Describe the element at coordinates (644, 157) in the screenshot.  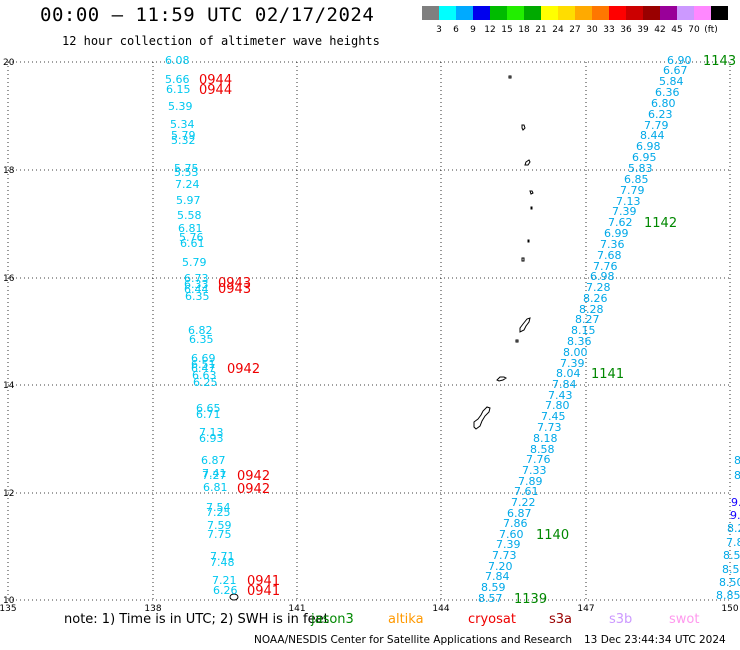
I see `swh-value-middle-track: 6.95` at that location.